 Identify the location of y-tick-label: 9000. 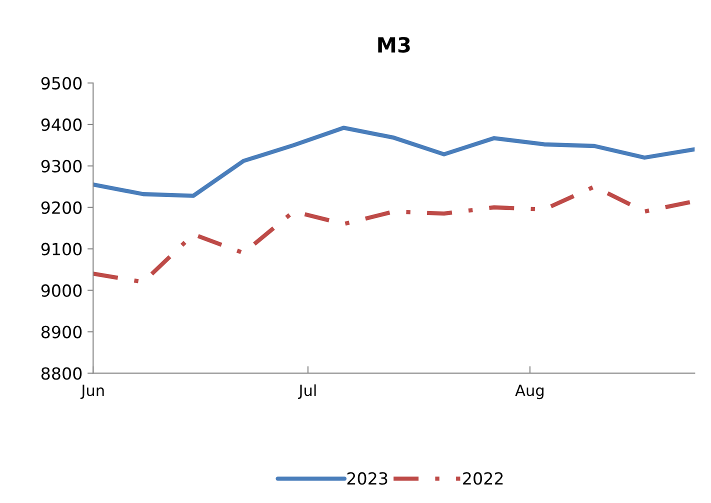
(61, 290).